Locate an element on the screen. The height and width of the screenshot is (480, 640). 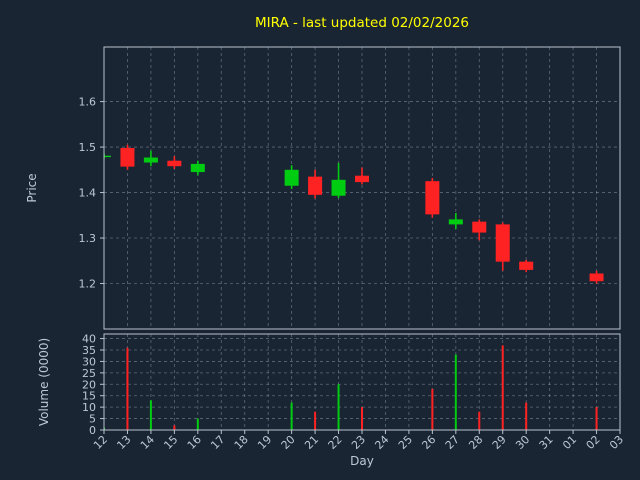
x-tick-label: 13 is located at coordinates (123, 442).